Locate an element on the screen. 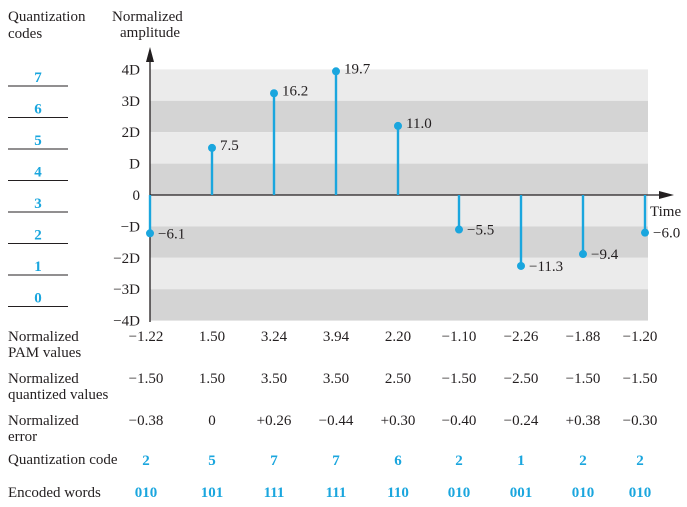  sample-value-label: −9.4 is located at coordinates (605, 255).